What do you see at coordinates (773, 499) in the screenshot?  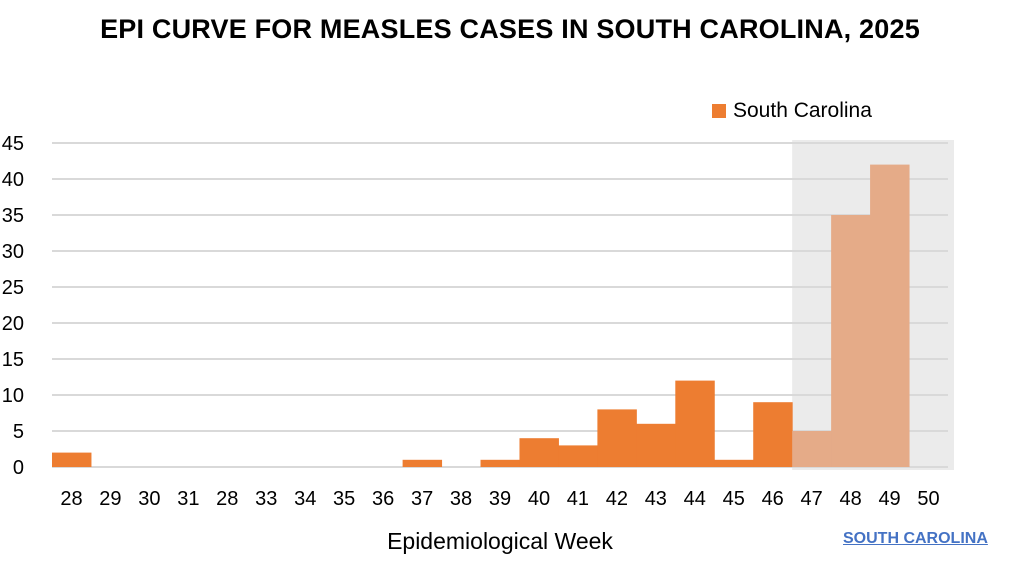 I see `x-tick-label: 46` at bounding box center [773, 499].